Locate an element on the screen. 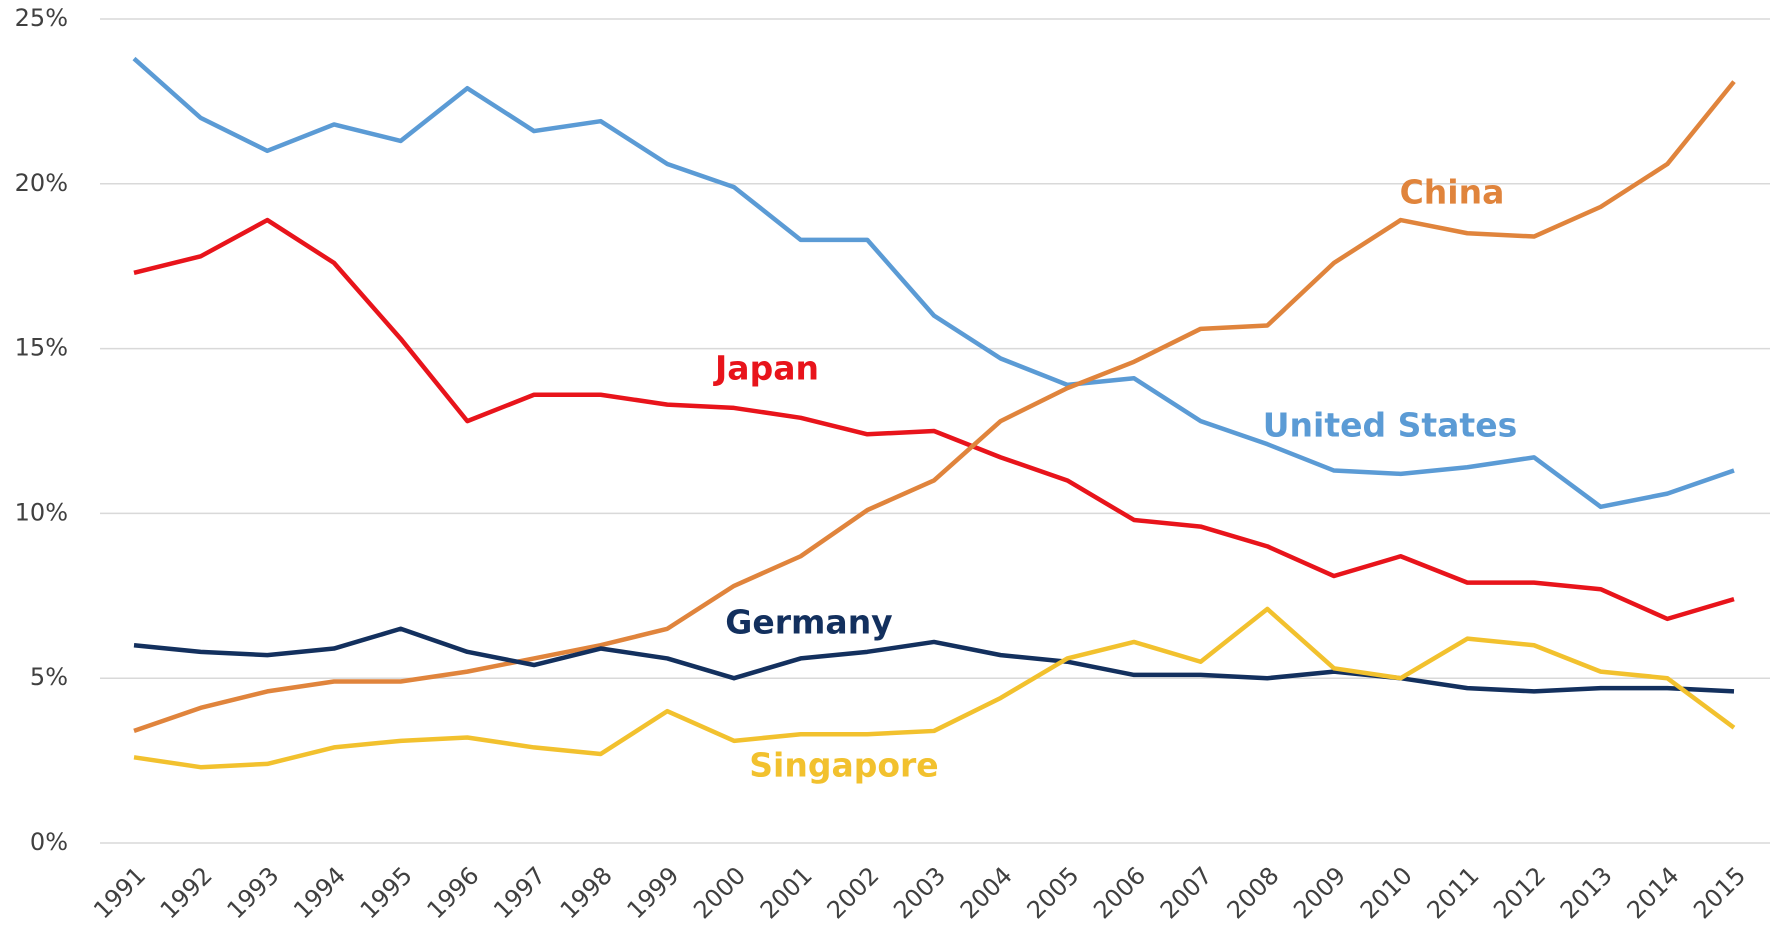 The image size is (1779, 939). series-label: Japan is located at coordinates (766, 368).